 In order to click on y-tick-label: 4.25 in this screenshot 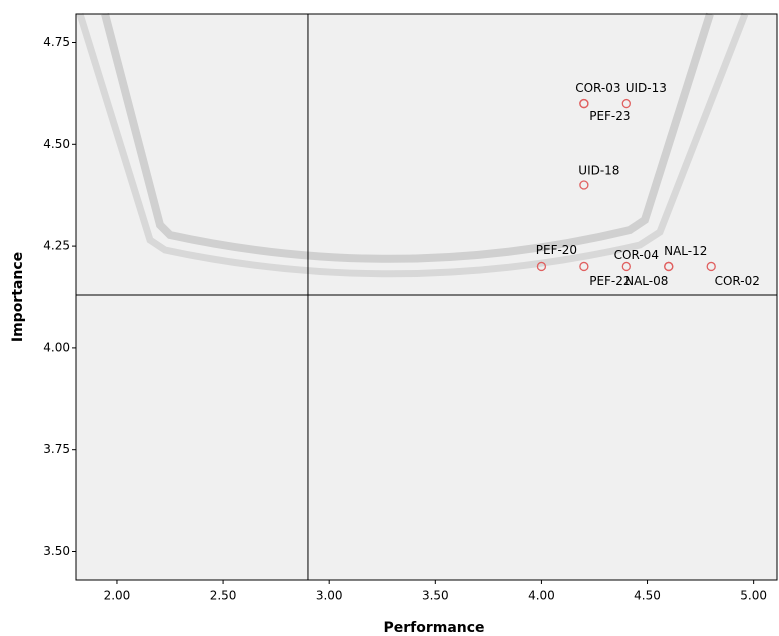, I will do `click(56, 246)`.